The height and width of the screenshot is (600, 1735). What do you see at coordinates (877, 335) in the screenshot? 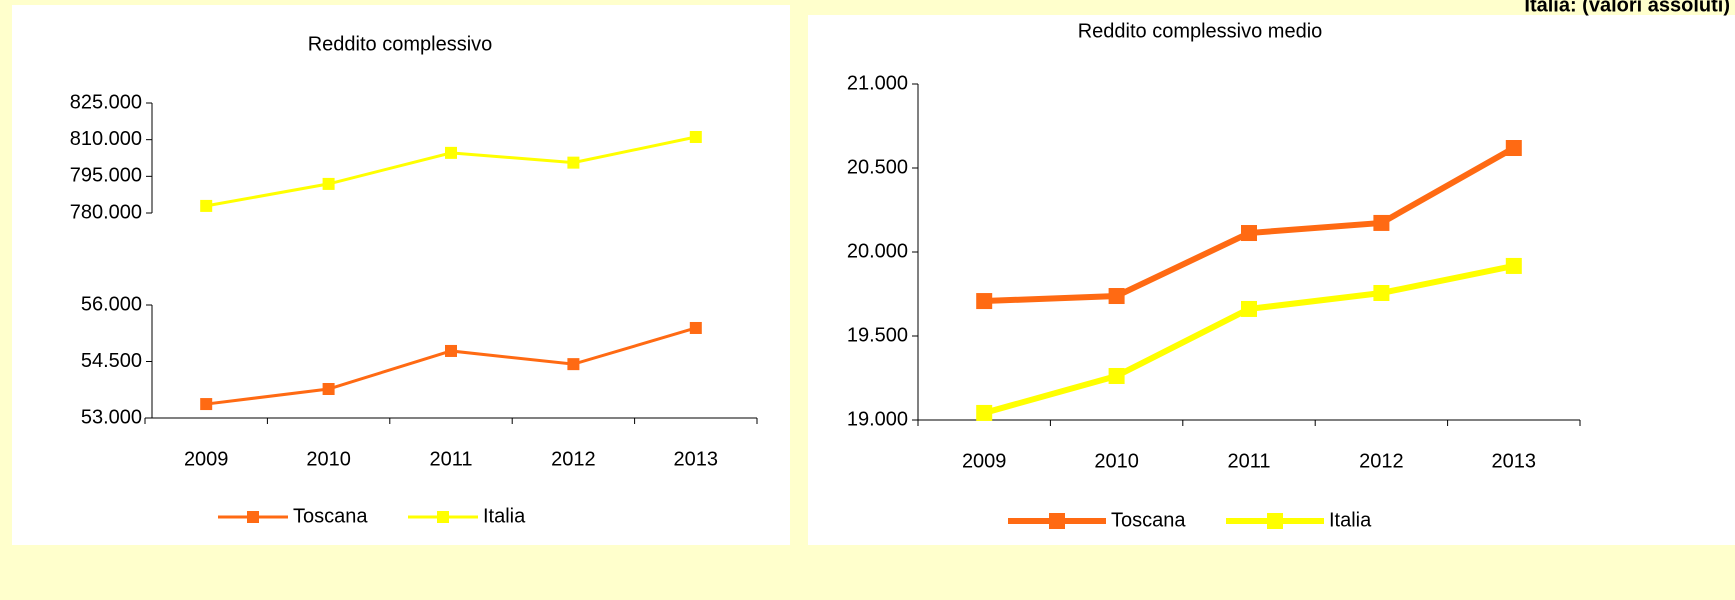
I see `y-tick-label: 19.500` at bounding box center [877, 335].